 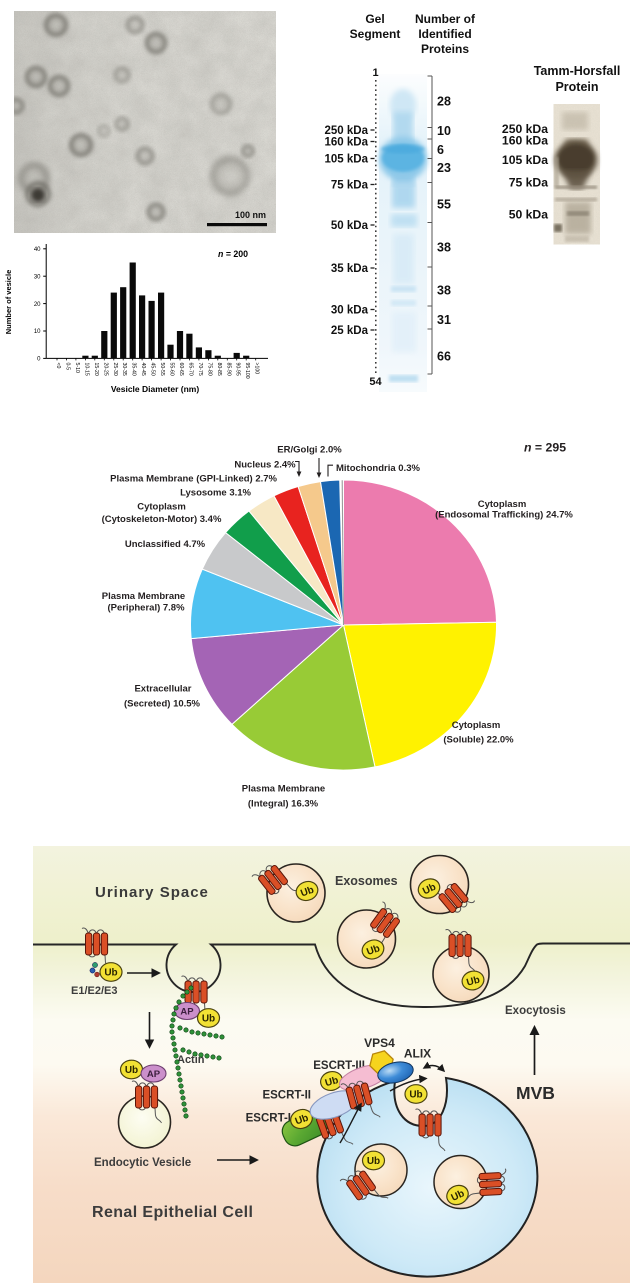 What do you see at coordinates (417, 1054) in the screenshot?
I see `svg-text: ALIX` at bounding box center [417, 1054].